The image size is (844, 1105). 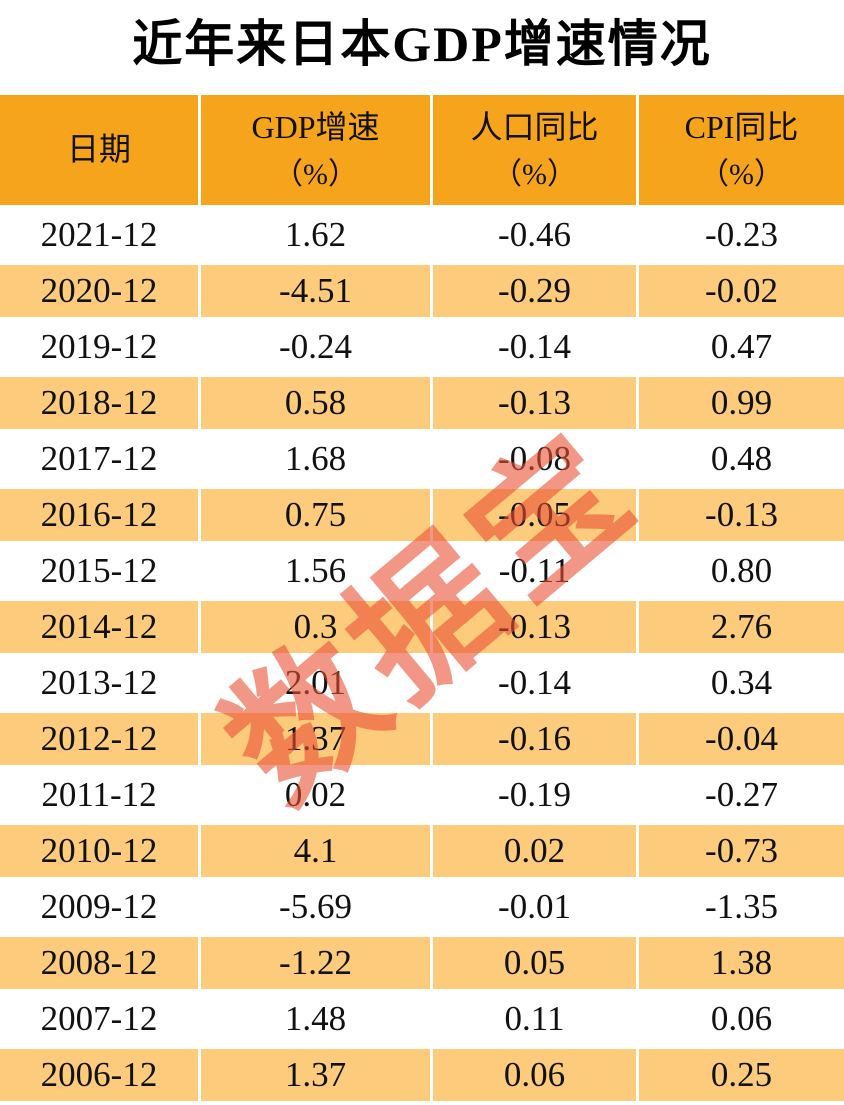 What do you see at coordinates (741, 235) in the screenshot?
I see `cell-cpi: -0.23` at bounding box center [741, 235].